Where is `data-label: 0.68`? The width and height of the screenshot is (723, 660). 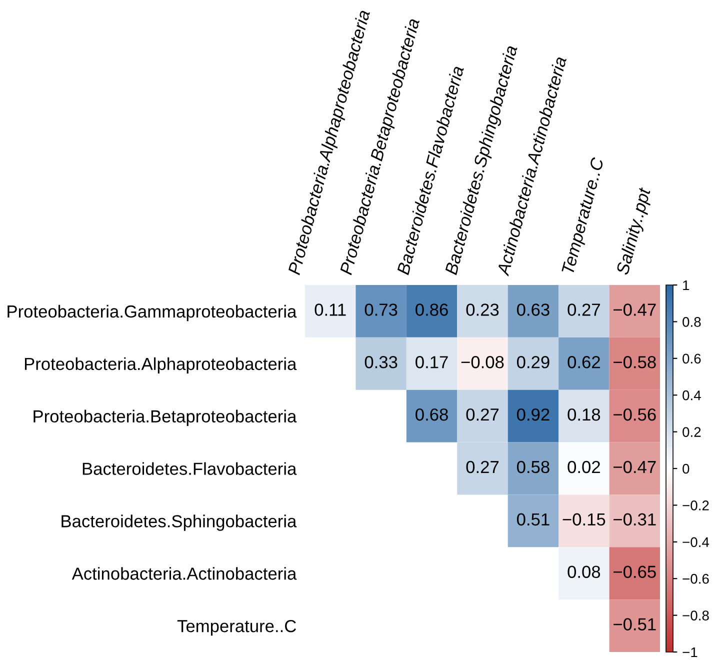
data-label: 0.68 is located at coordinates (432, 414).